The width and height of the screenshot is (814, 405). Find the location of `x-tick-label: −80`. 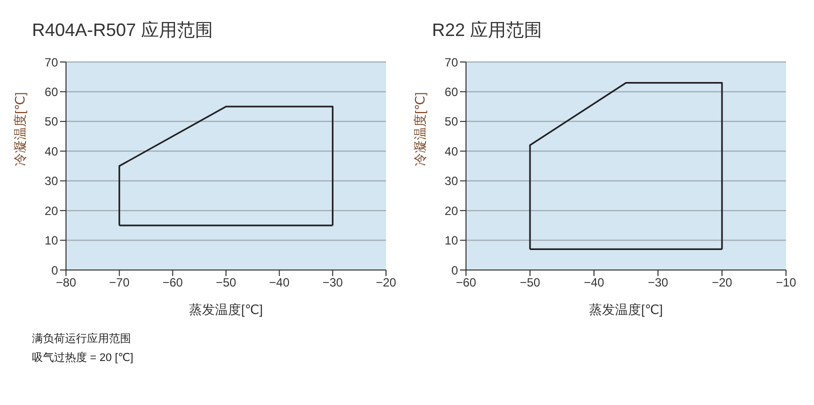

x-tick-label: −80 is located at coordinates (66, 283).